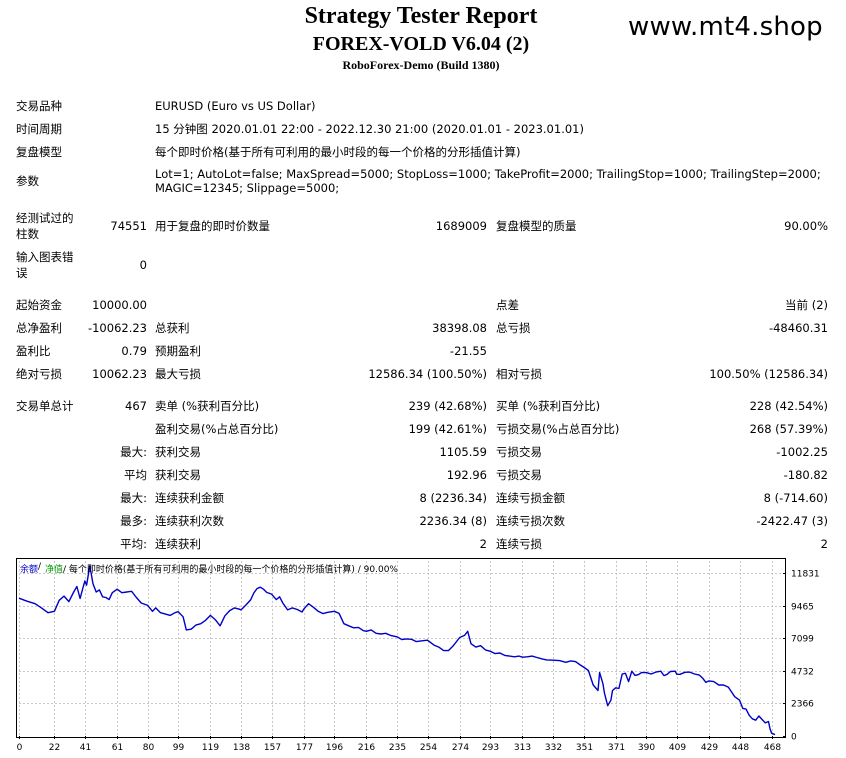 This screenshot has height=758, width=846. Describe the element at coordinates (27, 181) in the screenshot. I see `params-label: 参数` at that location.